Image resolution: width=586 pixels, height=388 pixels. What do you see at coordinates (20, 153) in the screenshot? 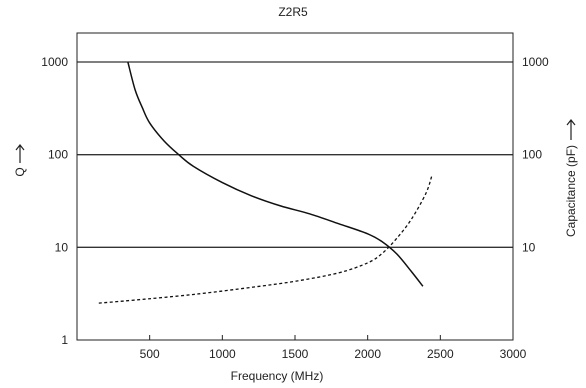
I see `left-axis-arrow-icon` at bounding box center [20, 153].